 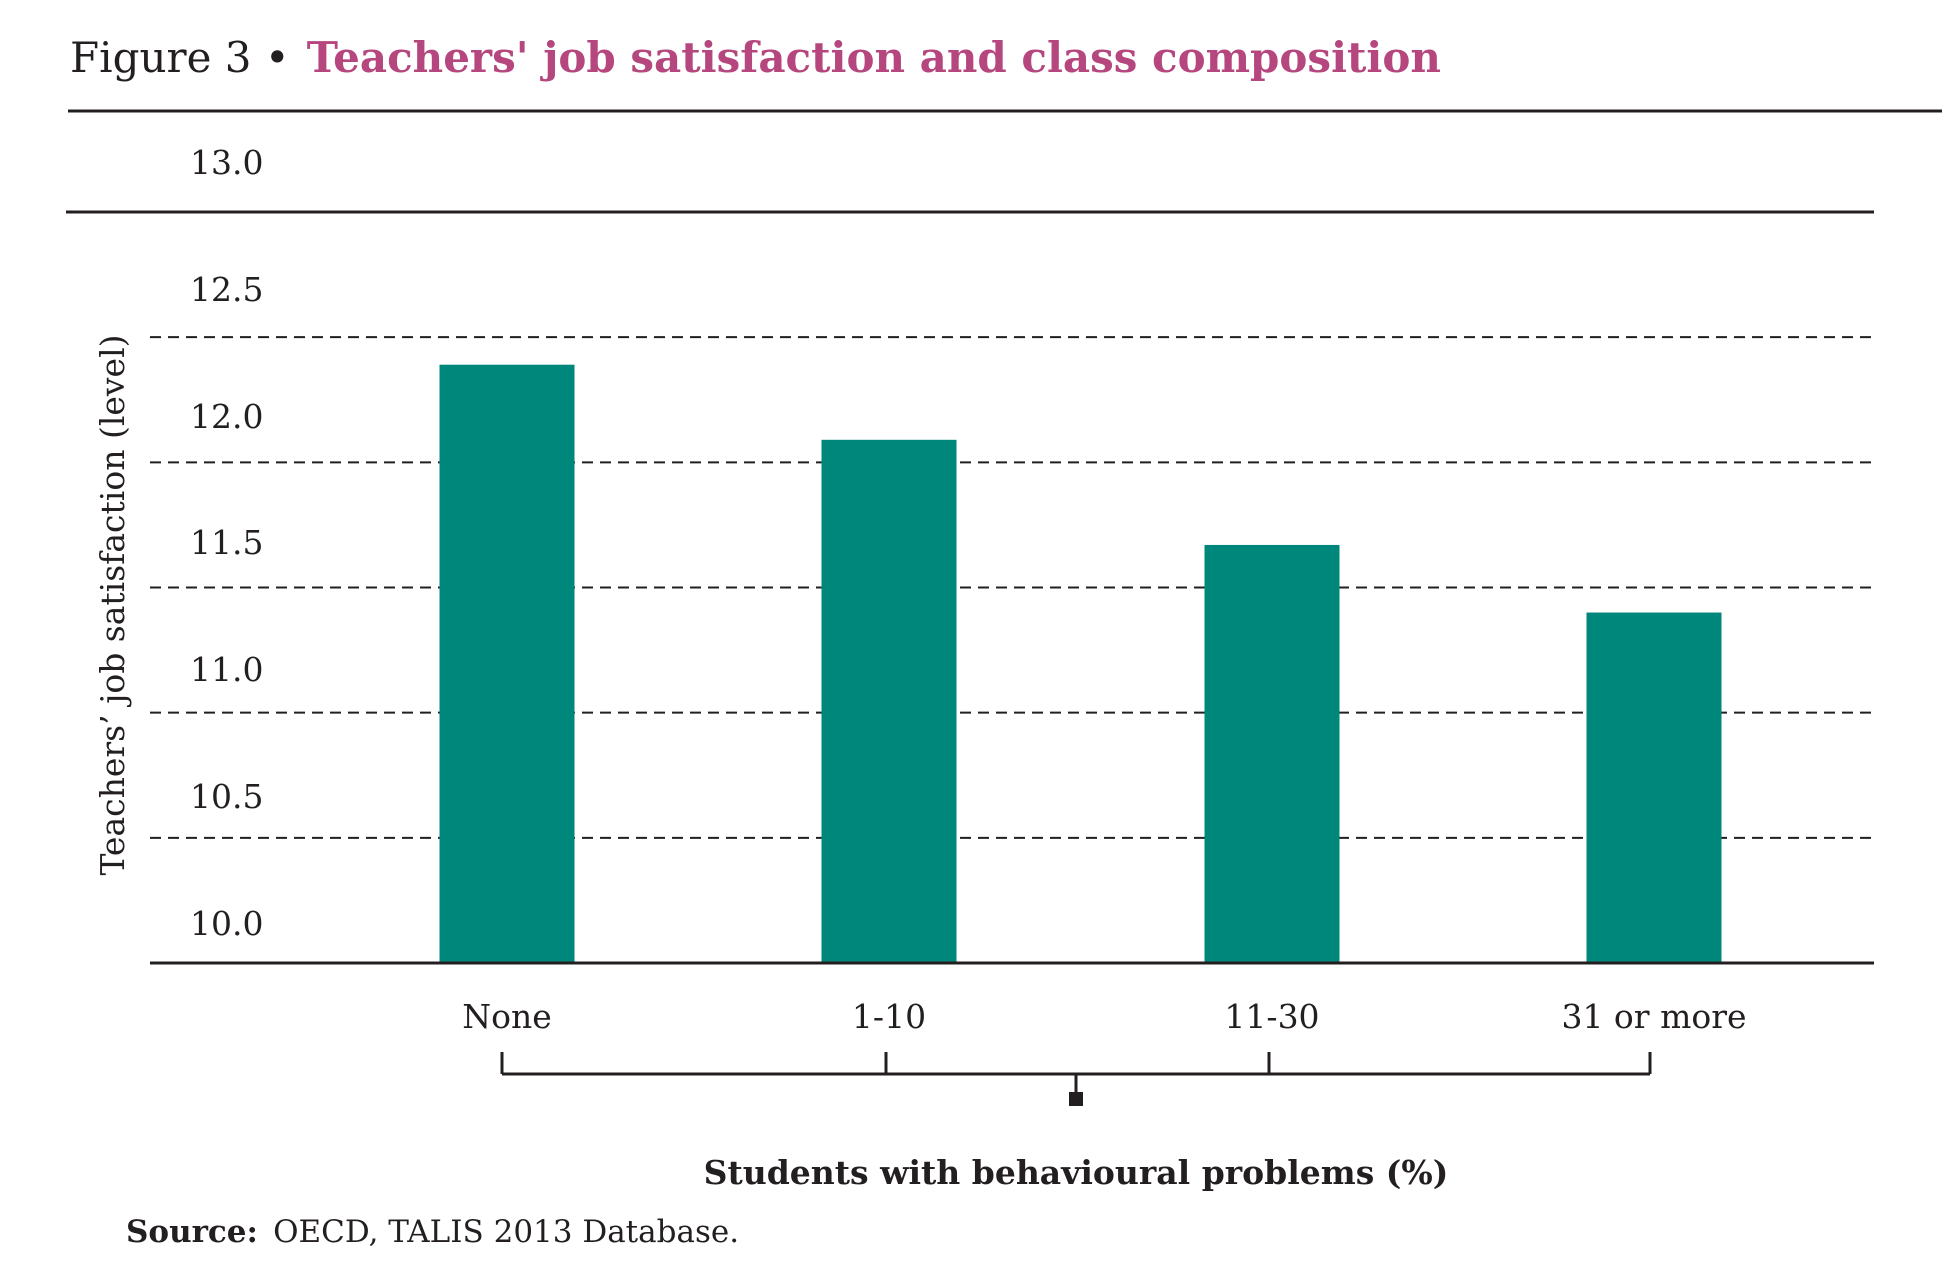 What do you see at coordinates (226, 669) in the screenshot?
I see `y-tick-label: 11.0` at bounding box center [226, 669].